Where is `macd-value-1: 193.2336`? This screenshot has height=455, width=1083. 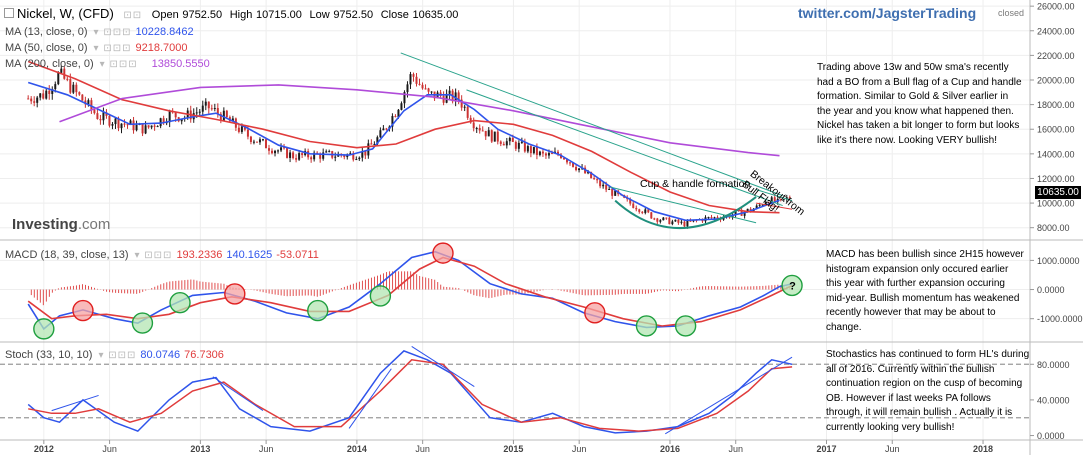 macd-value-1: 193.2336 is located at coordinates (199, 255).